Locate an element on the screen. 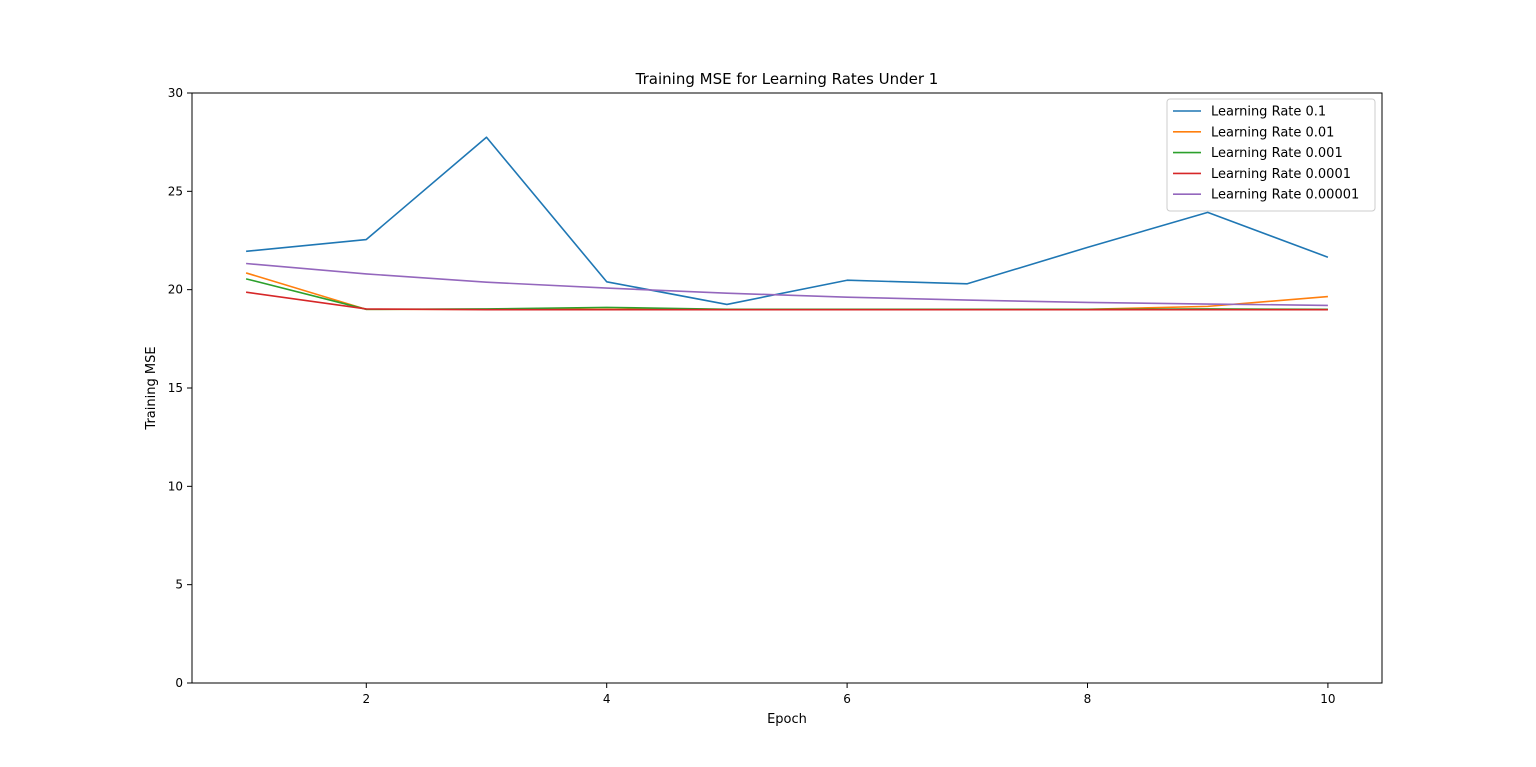 The image size is (1536, 767). legend-label: Learning Rate 0.01 is located at coordinates (1272, 132).